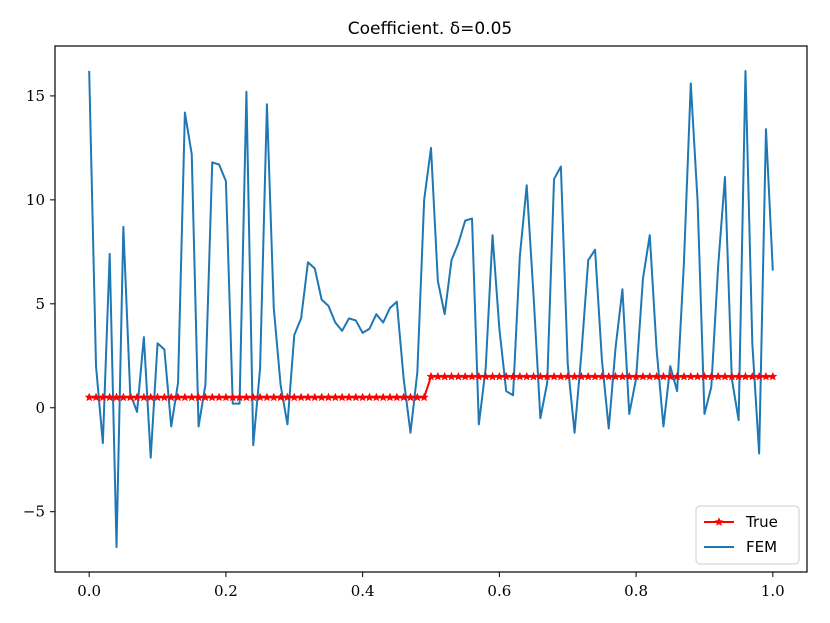 This screenshot has height=623, width=830. Describe the element at coordinates (363, 591) in the screenshot. I see `x-tick-label: 0.4` at that location.